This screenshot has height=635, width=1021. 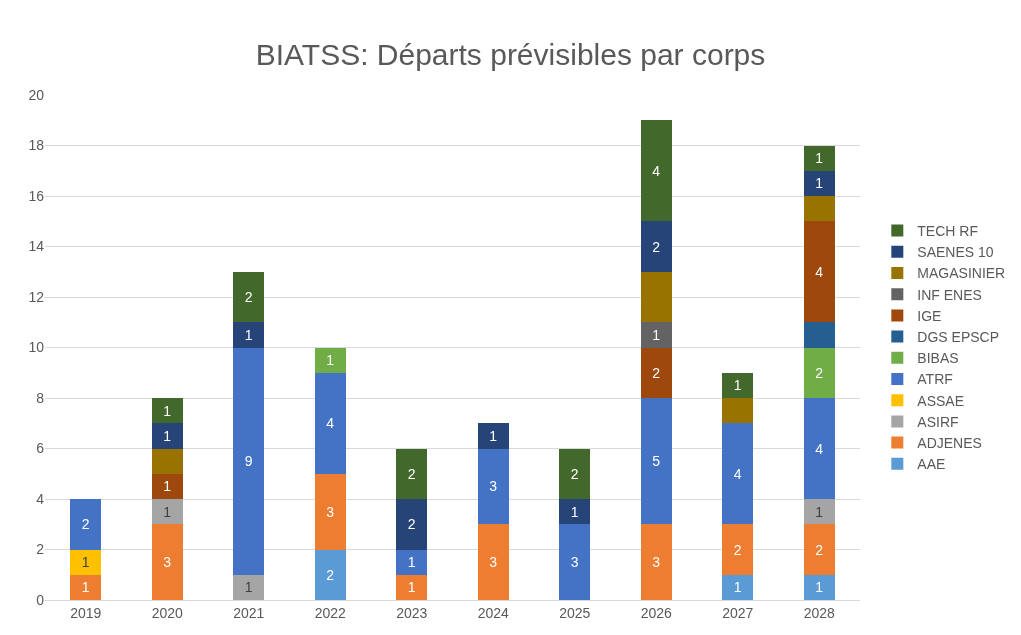 What do you see at coordinates (949, 443) in the screenshot?
I see `legend-label: ADJENES` at bounding box center [949, 443].